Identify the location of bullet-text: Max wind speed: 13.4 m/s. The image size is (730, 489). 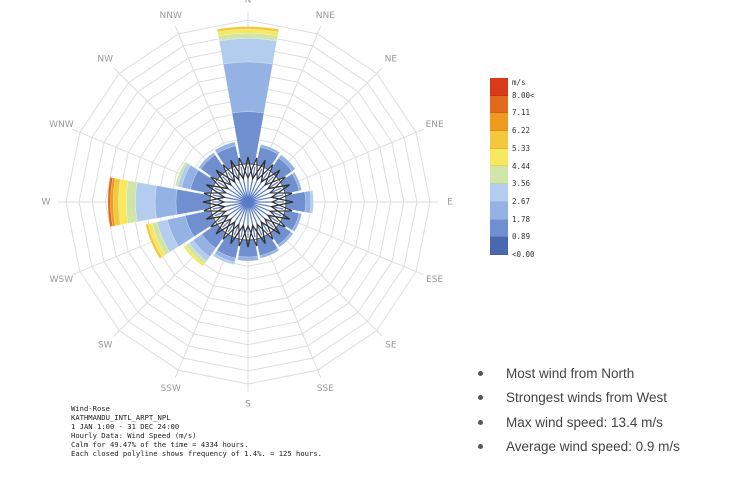
(584, 422).